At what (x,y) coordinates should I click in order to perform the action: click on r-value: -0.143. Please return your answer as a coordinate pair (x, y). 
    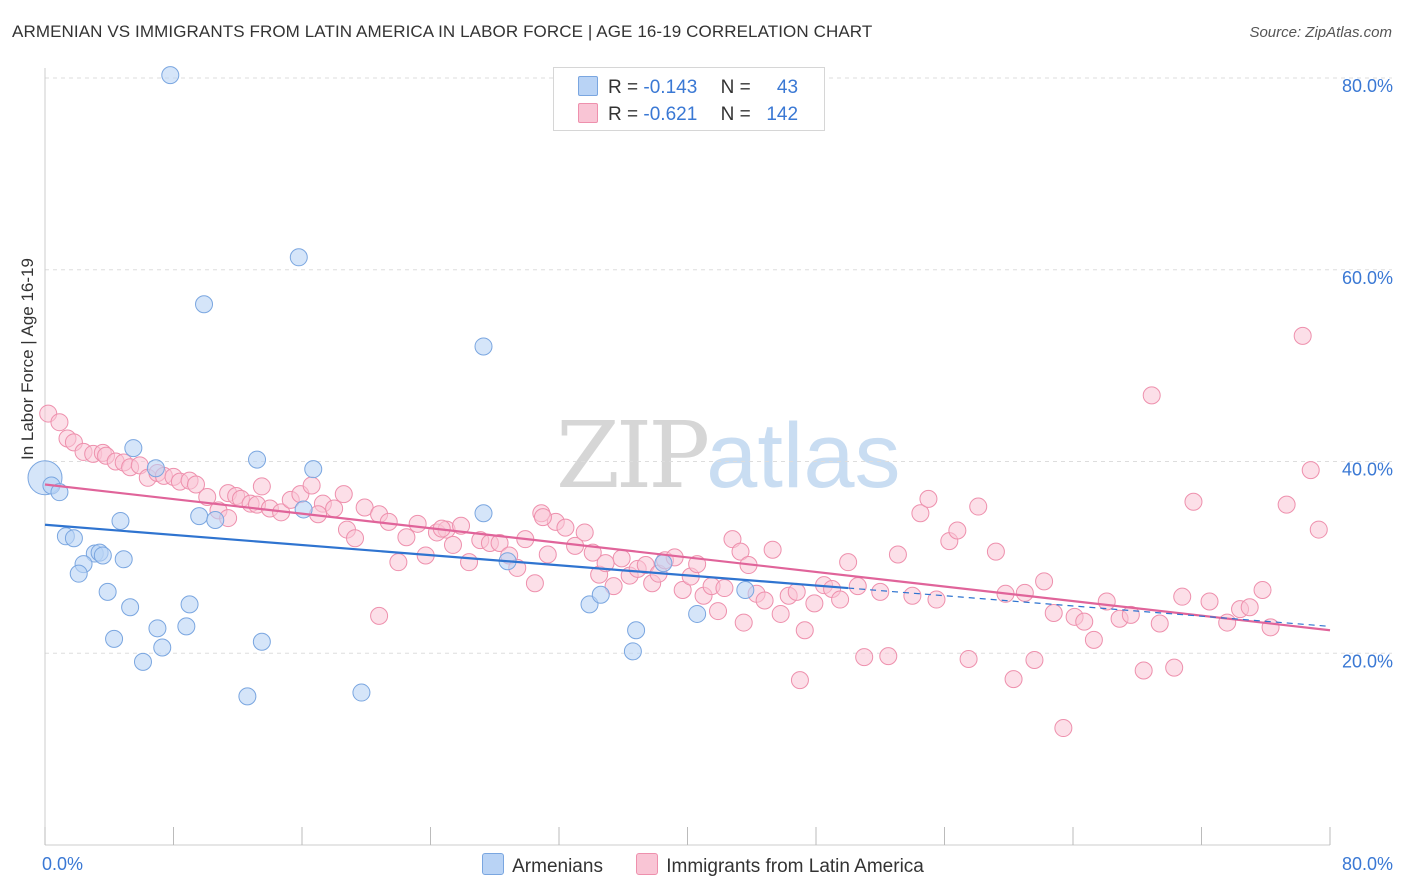
    Looking at the image, I should click on (670, 87).